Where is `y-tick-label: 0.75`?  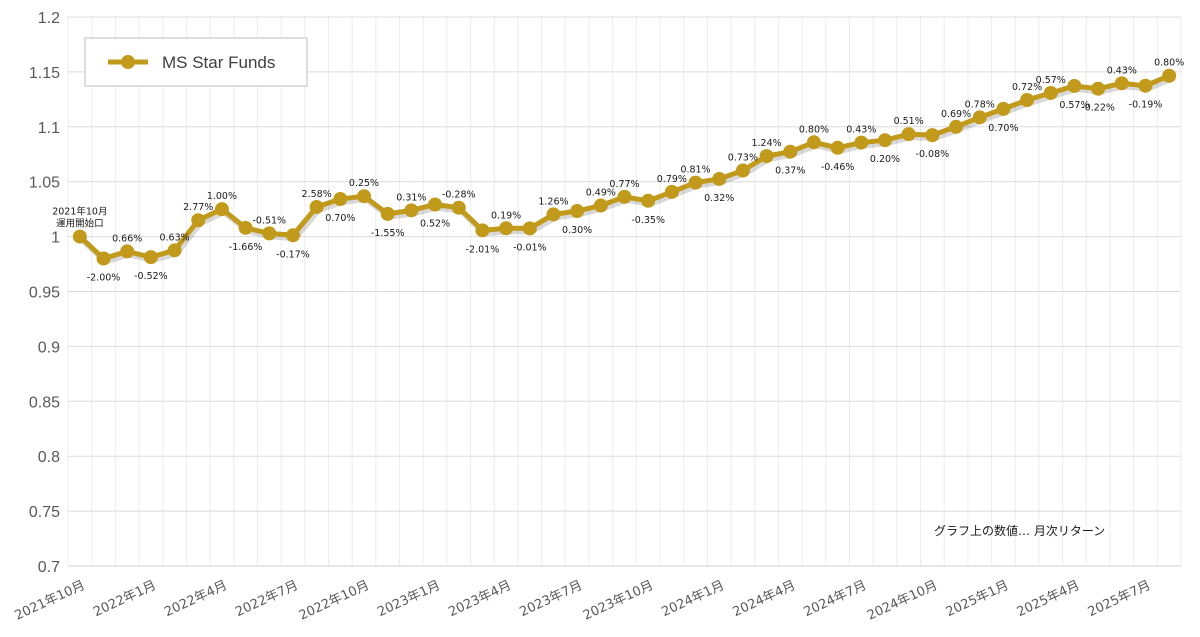
y-tick-label: 0.75 is located at coordinates (44, 512).